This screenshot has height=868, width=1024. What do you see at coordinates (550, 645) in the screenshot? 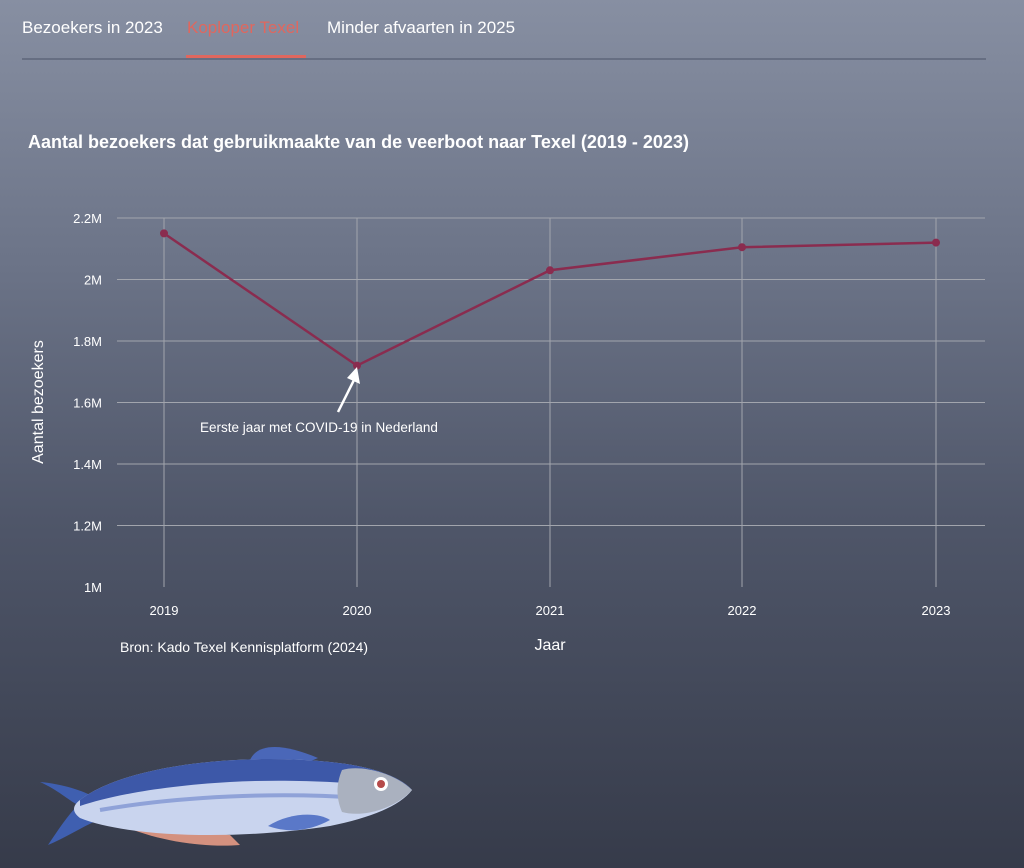
I see `x-axis-title: Jaar` at bounding box center [550, 645].